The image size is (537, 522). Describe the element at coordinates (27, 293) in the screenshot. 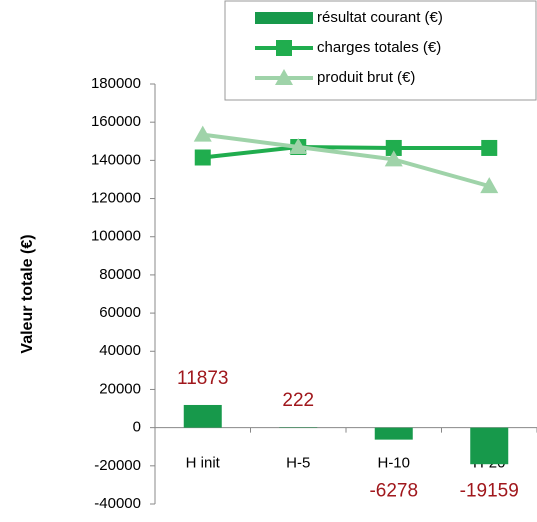

I see `y-axis-label: Valeur totale (€)` at that location.